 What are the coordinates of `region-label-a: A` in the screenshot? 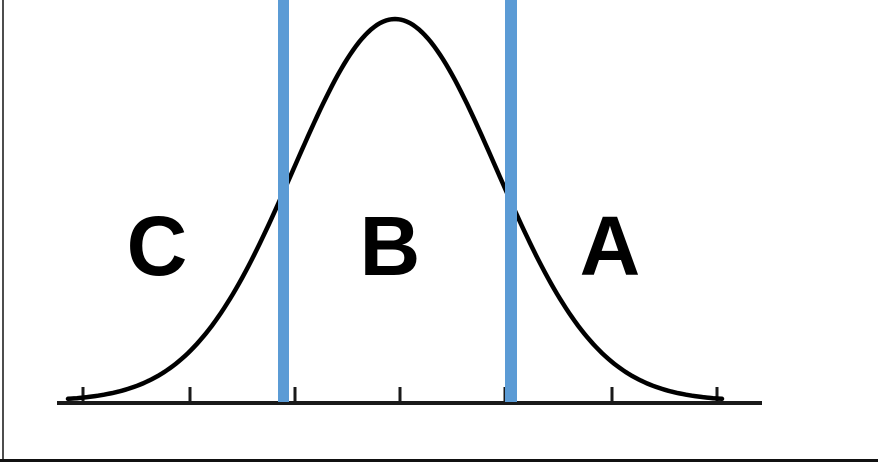 It's located at (610, 246).